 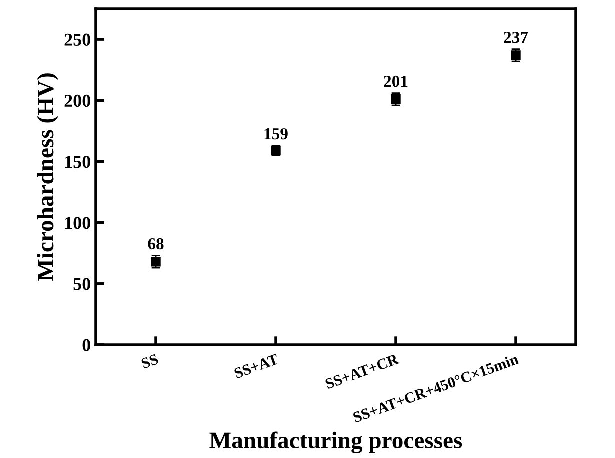 What do you see at coordinates (47, 177) in the screenshot?
I see `y-axis-title: Microhardness (HV)` at bounding box center [47, 177].